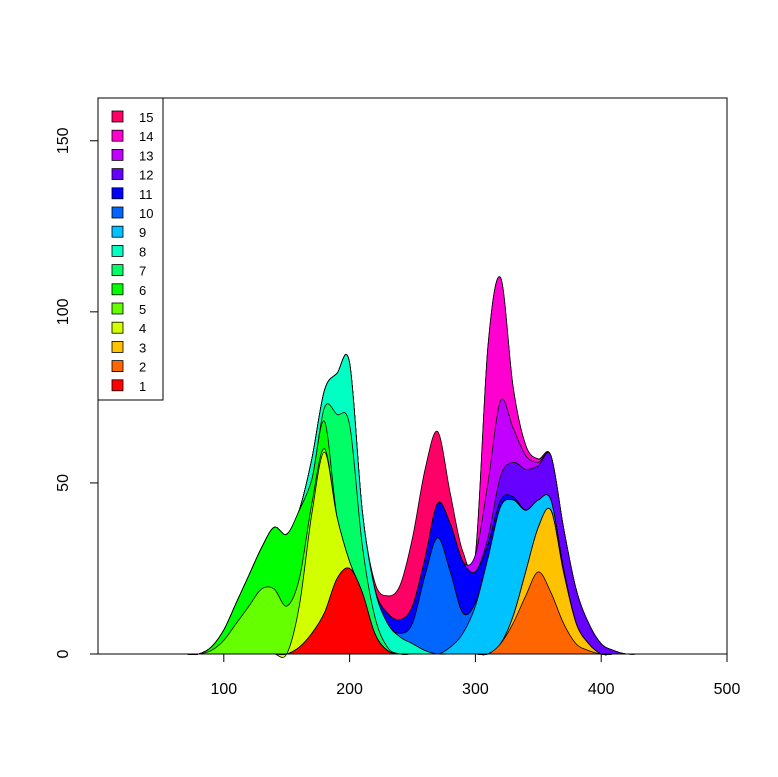  What do you see at coordinates (142, 347) in the screenshot?
I see `legend-label-3: 3` at bounding box center [142, 347].